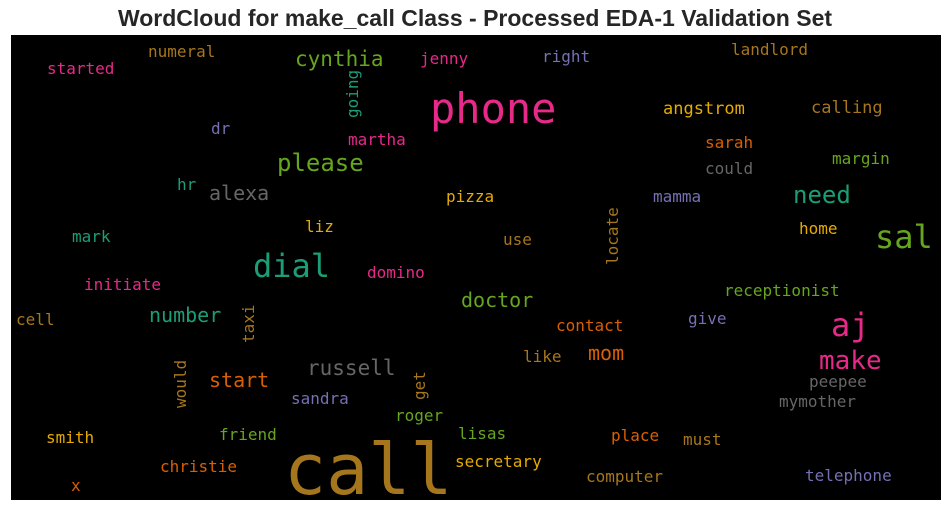  I want to click on word-initiate: initiate, so click(123, 284).